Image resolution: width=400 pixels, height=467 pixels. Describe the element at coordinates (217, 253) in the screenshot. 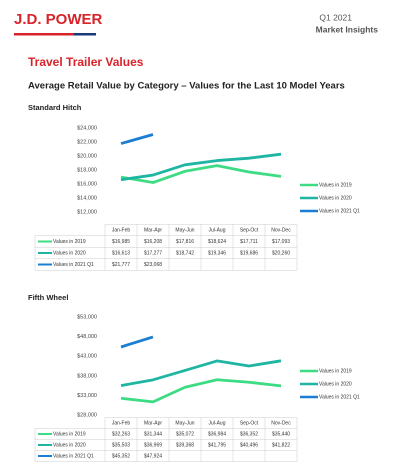

I see `table-cell: $19,346` at that location.